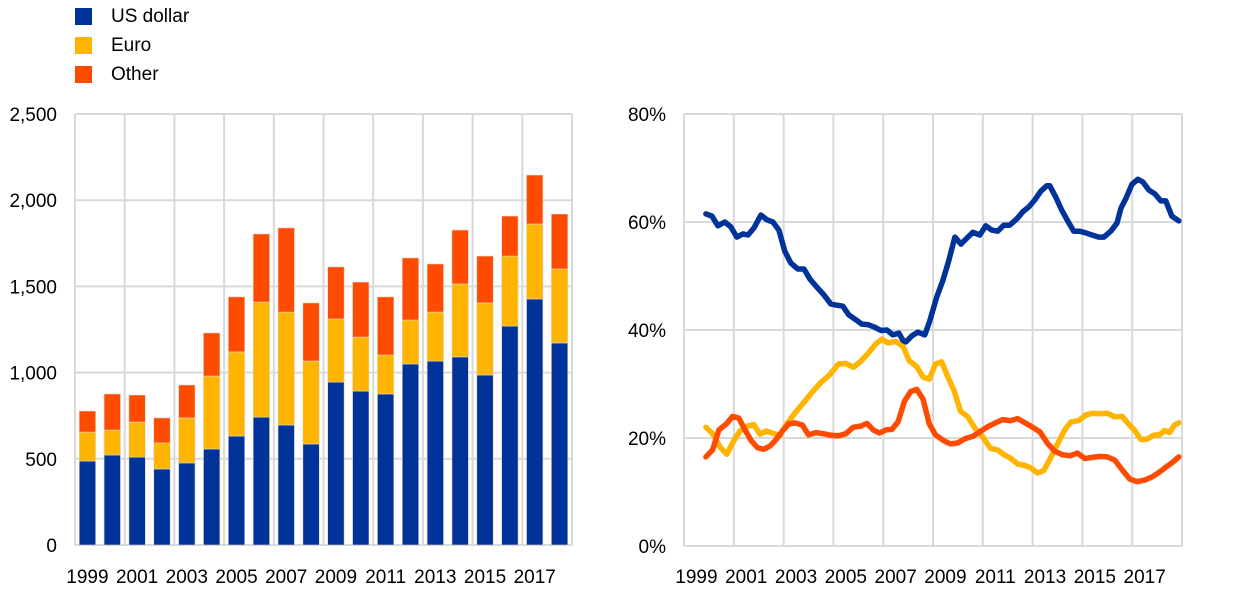 This screenshot has width=1240, height=591. Describe the element at coordinates (83, 45) in the screenshot. I see `legend-swatch-euro` at that location.